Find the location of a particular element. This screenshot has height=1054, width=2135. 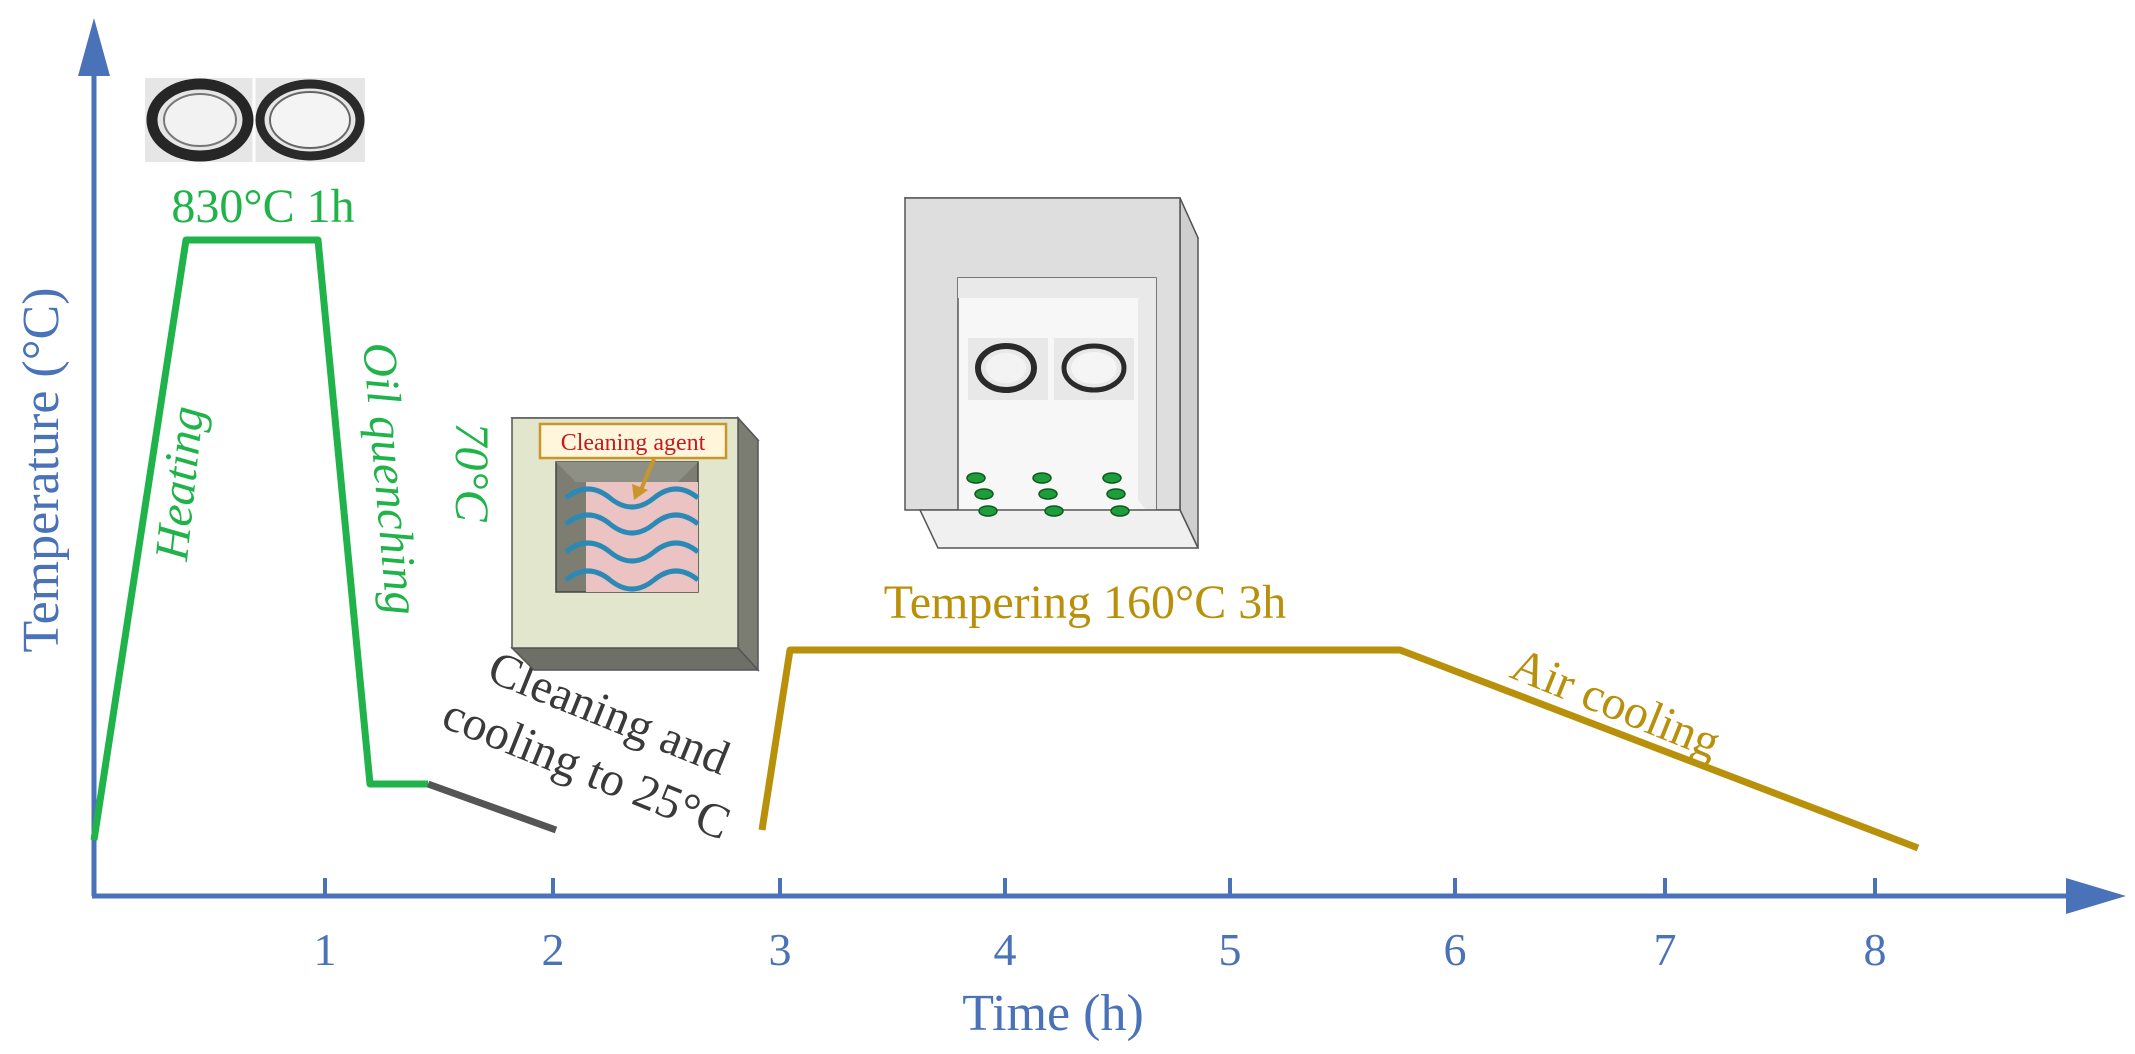

x-tick-label: 7 is located at coordinates (1665, 949).